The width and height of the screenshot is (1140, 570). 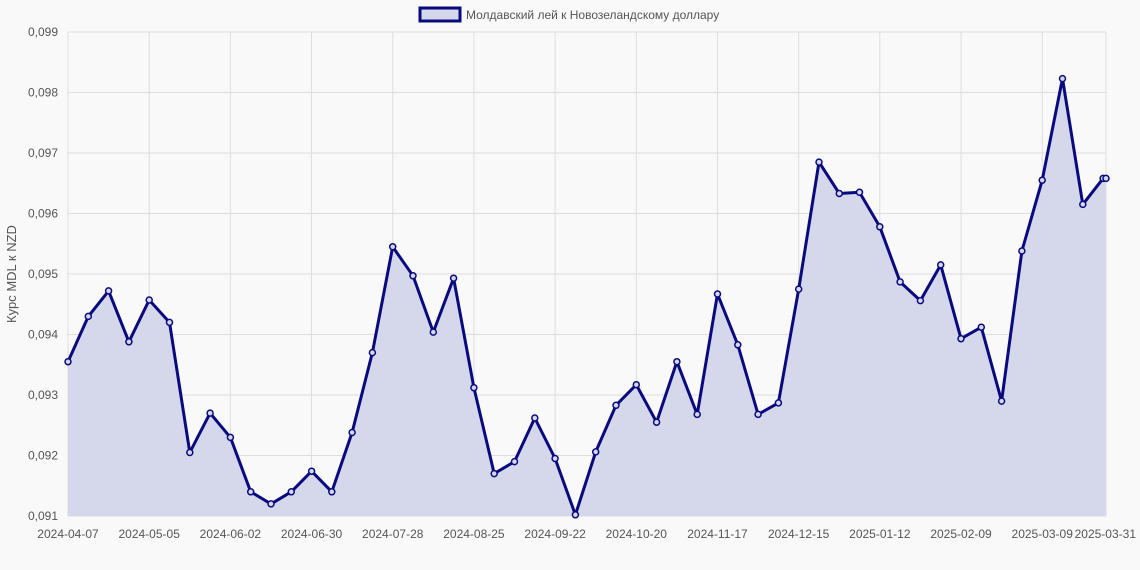 What do you see at coordinates (43, 395) in the screenshot?
I see `y-tick-label: 0,093` at bounding box center [43, 395].